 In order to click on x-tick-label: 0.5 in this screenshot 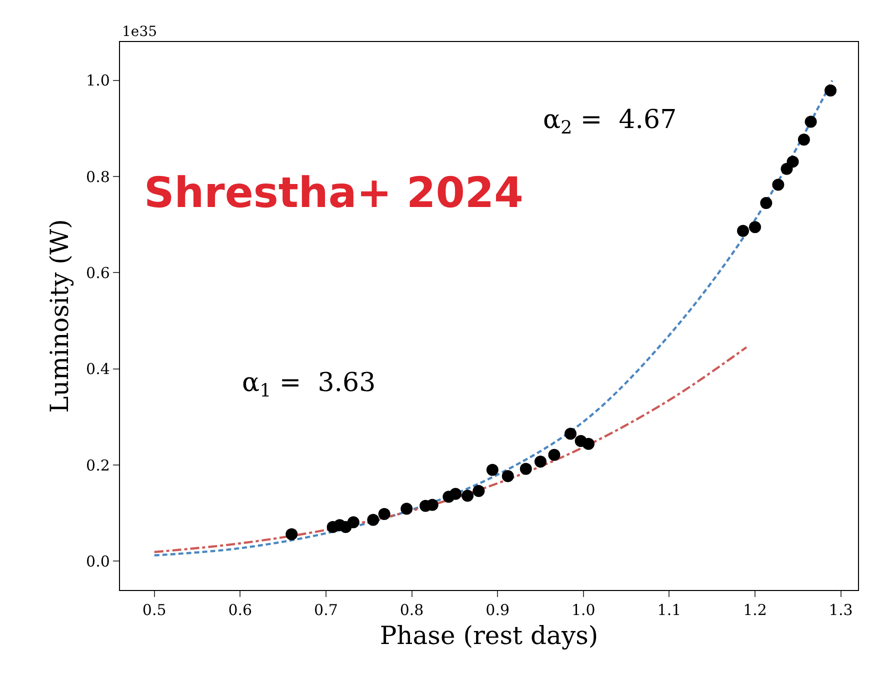, I will do `click(154, 610)`.